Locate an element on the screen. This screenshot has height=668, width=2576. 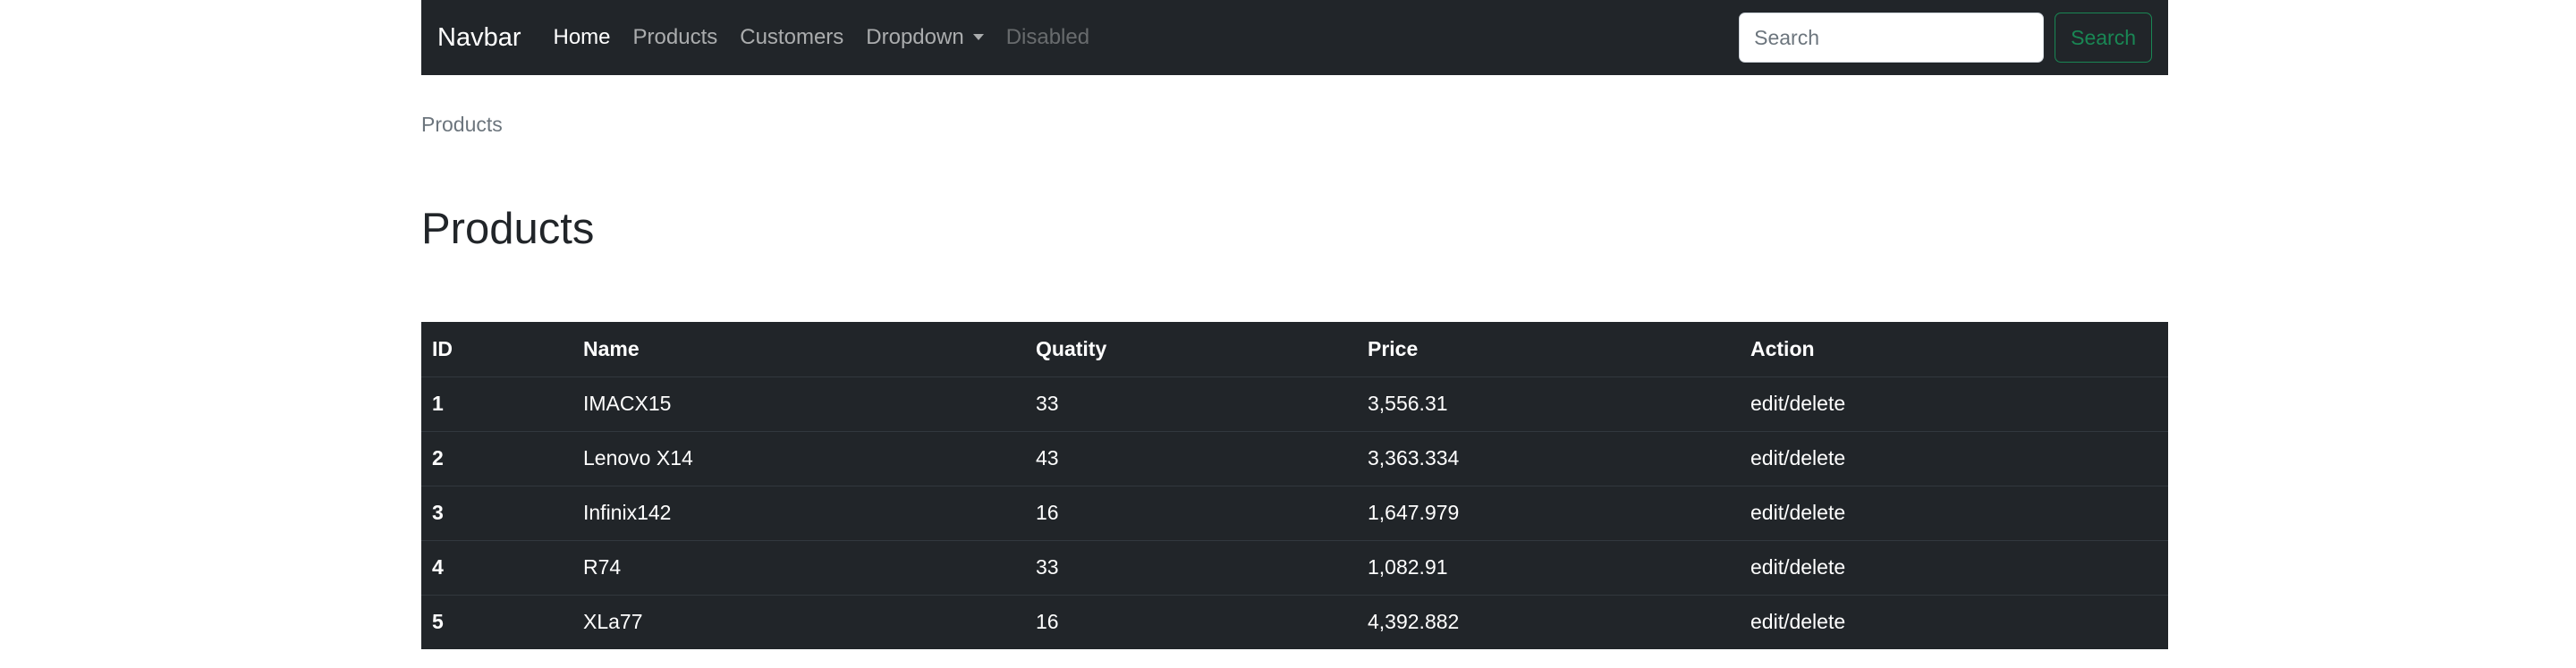
cell-id: 2 is located at coordinates (496, 459).